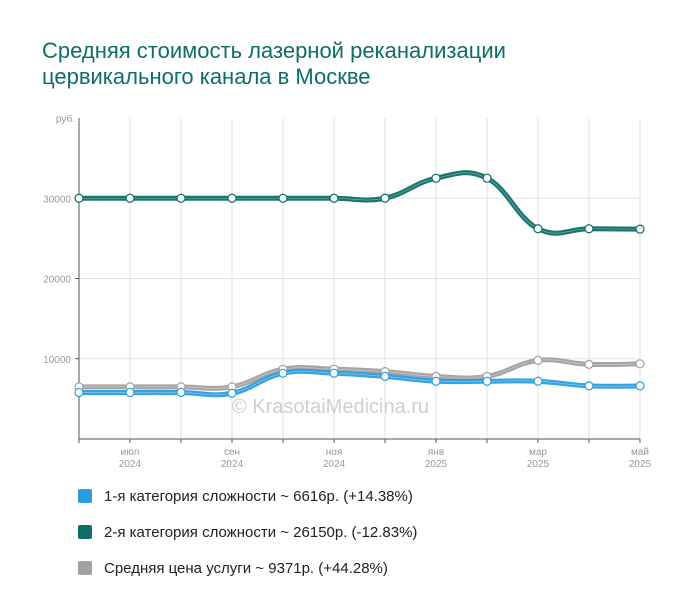 The image size is (700, 616). I want to click on legend-item-average: Средняя цена услуги ~ 9371р. (+44.28%), so click(247, 568).